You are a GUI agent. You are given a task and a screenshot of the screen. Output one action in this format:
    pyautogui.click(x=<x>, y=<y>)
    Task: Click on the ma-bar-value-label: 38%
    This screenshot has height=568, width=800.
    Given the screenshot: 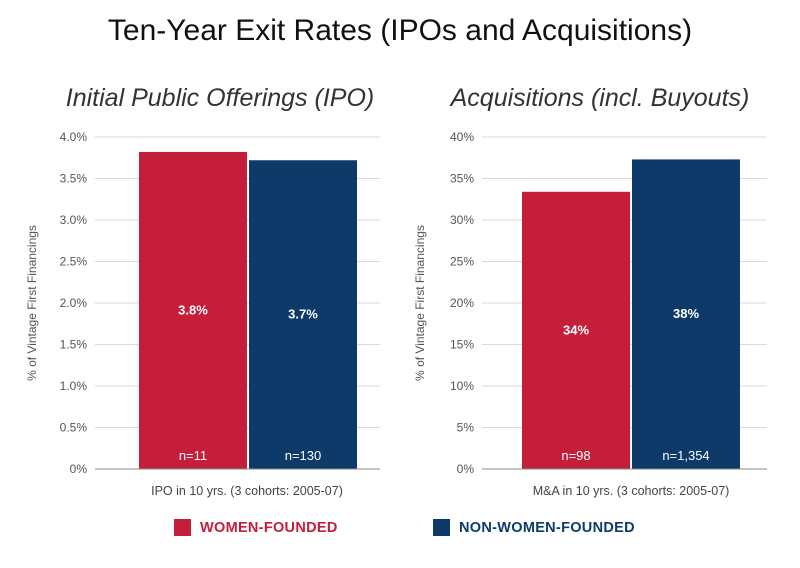 What is the action you would take?
    pyautogui.click(x=686, y=313)
    